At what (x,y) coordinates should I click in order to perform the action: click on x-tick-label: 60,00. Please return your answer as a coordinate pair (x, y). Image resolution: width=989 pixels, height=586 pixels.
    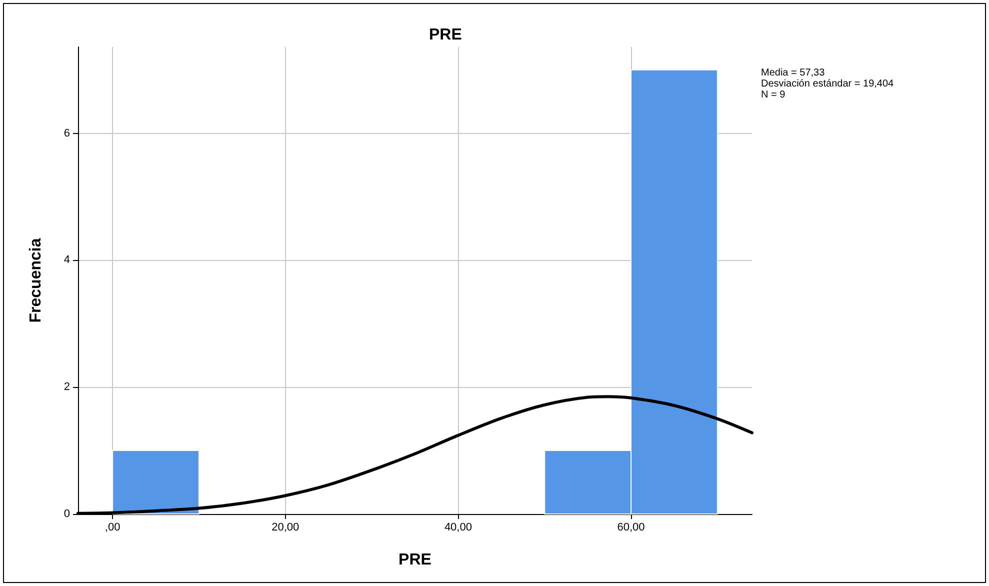
    Looking at the image, I should click on (631, 528).